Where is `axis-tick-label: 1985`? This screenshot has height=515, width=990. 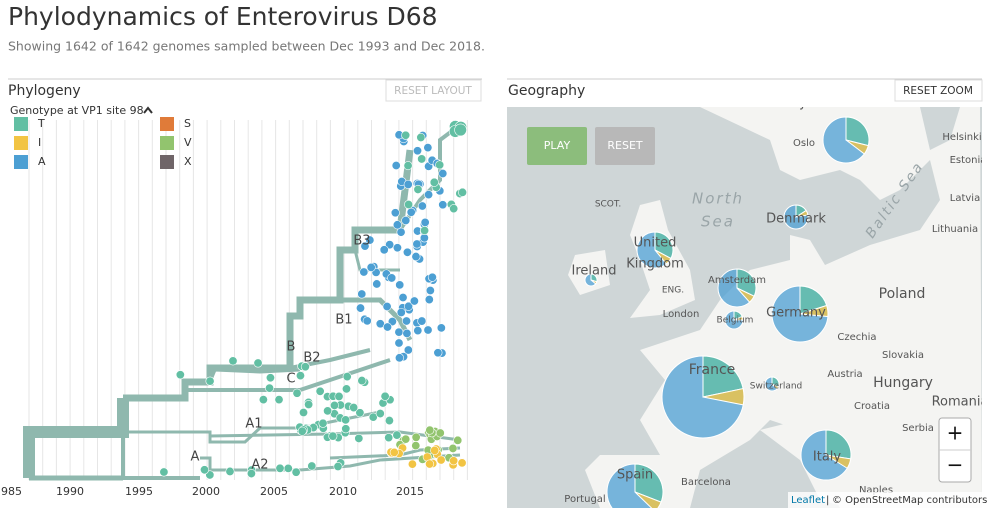
axis-tick-label: 1985 is located at coordinates (11, 491).